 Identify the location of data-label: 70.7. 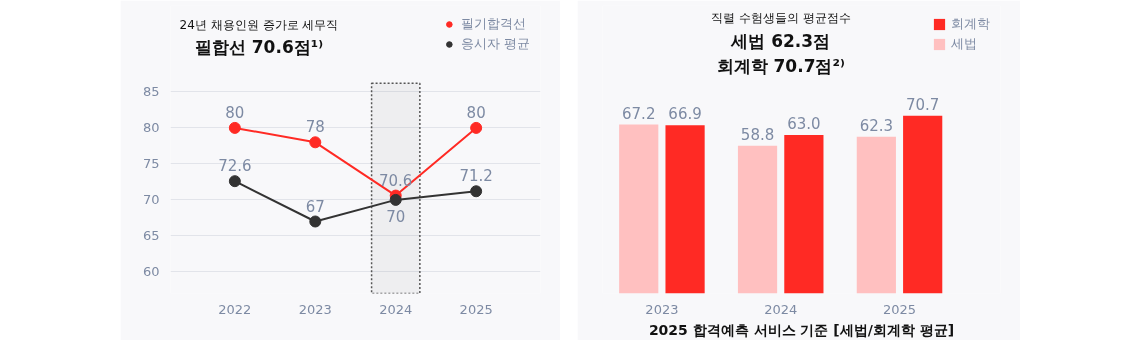
(922, 104).